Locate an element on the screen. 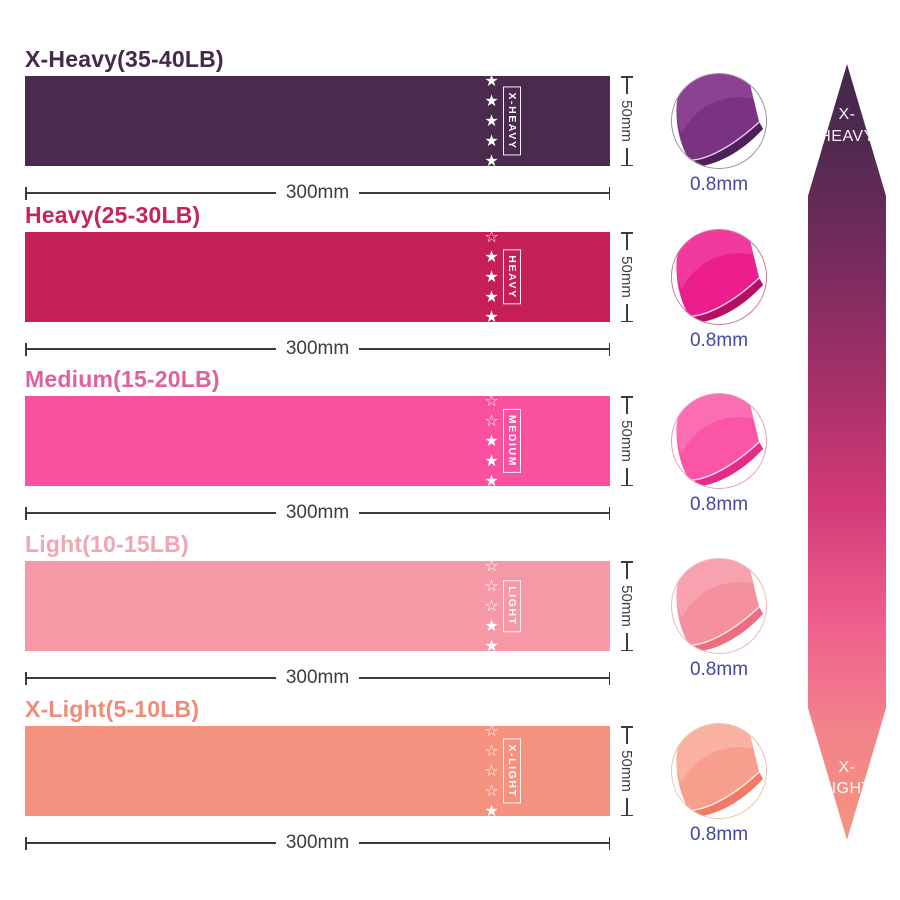 Image resolution: width=900 pixels, height=900 pixels. band-level-label: LIGHT is located at coordinates (512, 606).